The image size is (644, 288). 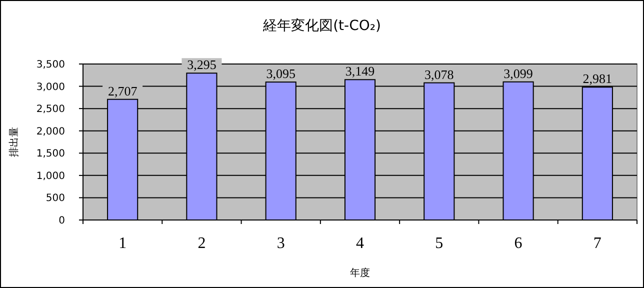 What do you see at coordinates (597, 243) in the screenshot?
I see `x-tick-label: 7` at bounding box center [597, 243].